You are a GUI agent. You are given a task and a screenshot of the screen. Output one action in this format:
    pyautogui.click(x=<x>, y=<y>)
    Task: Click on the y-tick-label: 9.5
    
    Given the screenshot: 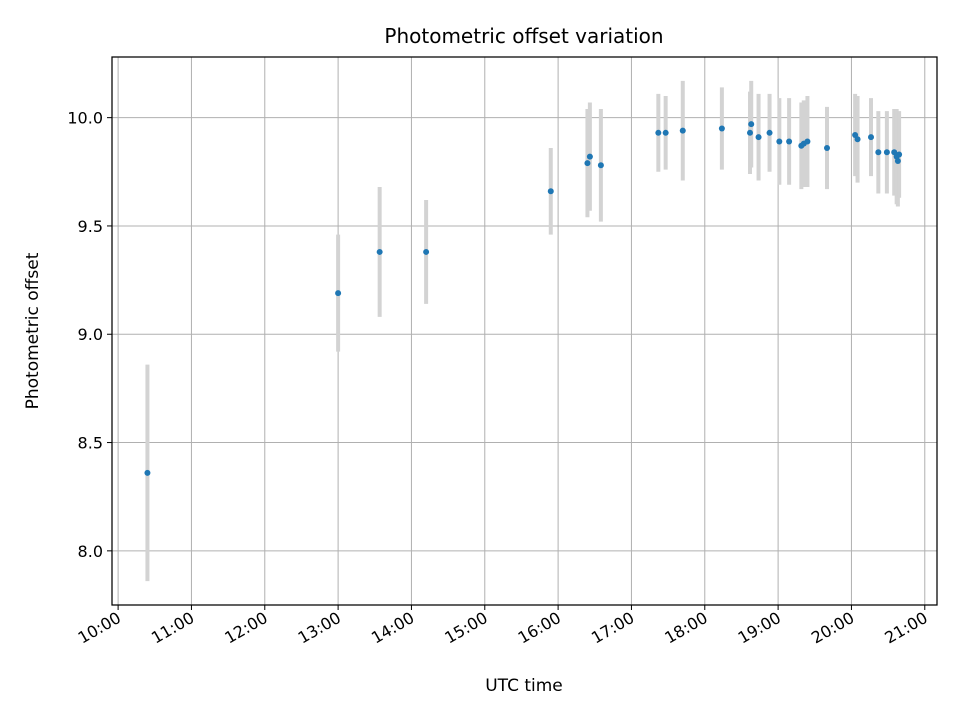 What is the action you would take?
    pyautogui.click(x=90, y=226)
    